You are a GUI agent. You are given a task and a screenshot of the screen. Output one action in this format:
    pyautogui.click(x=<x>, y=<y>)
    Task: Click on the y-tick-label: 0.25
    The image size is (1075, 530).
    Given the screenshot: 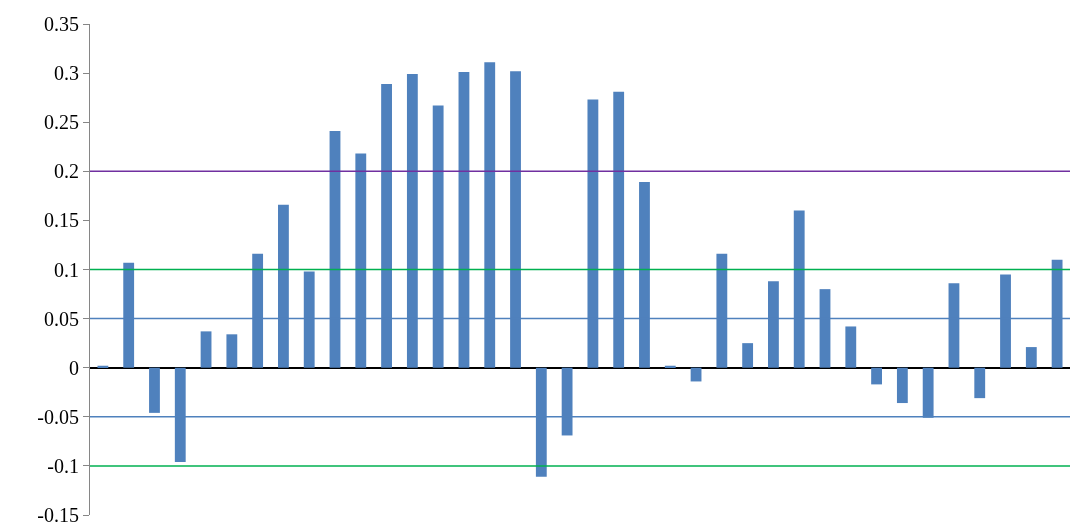 What is the action you would take?
    pyautogui.click(x=61, y=122)
    